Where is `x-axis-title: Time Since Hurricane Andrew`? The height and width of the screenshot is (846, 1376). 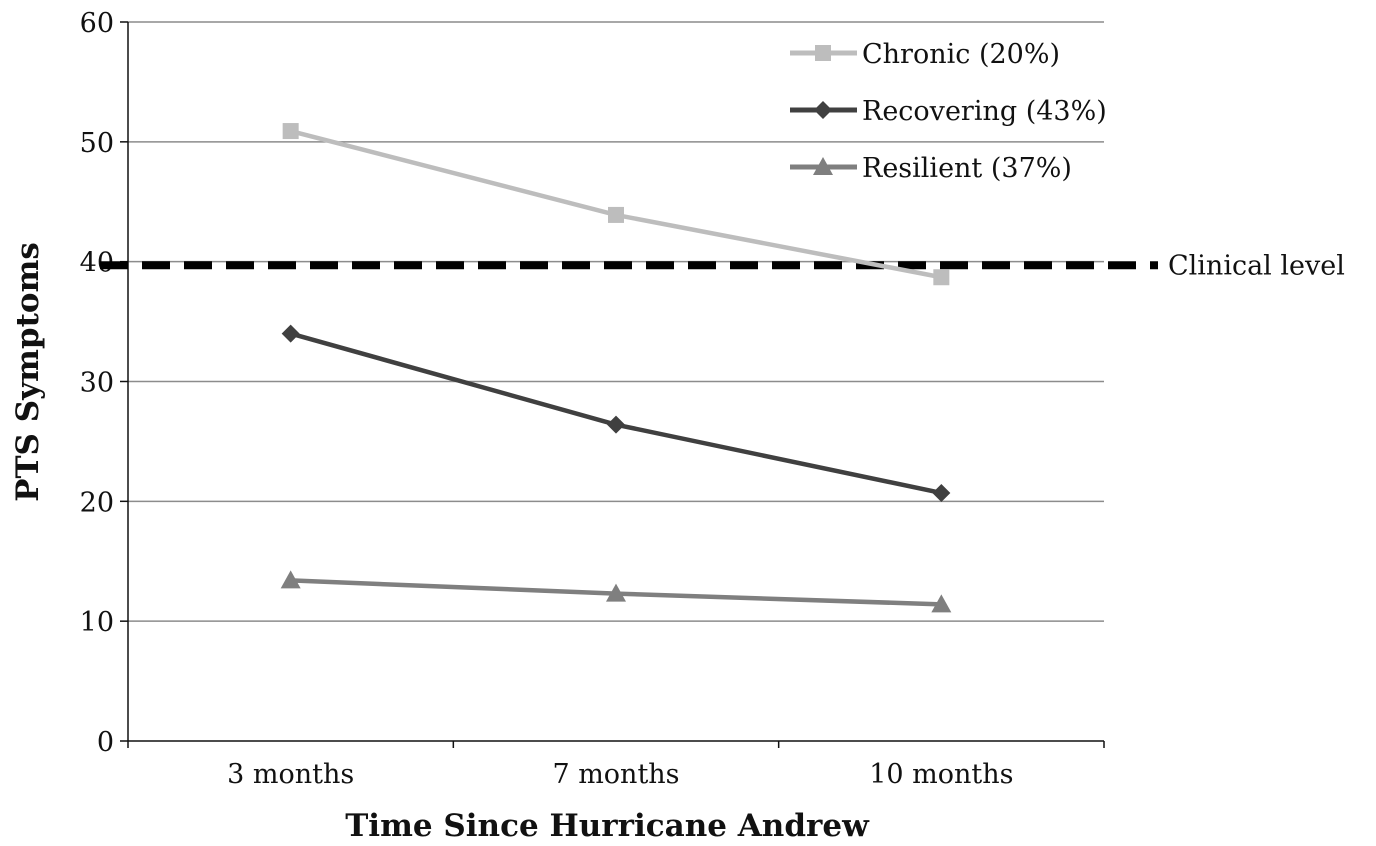 x-axis-title: Time Since Hurricane Andrew is located at coordinates (607, 826).